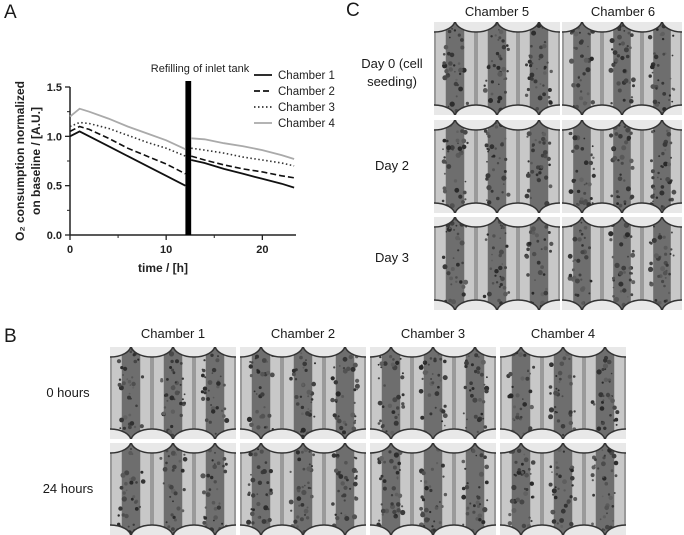  Describe the element at coordinates (306, 124) in the screenshot. I see `legend-label-4: Chamber 4` at that location.